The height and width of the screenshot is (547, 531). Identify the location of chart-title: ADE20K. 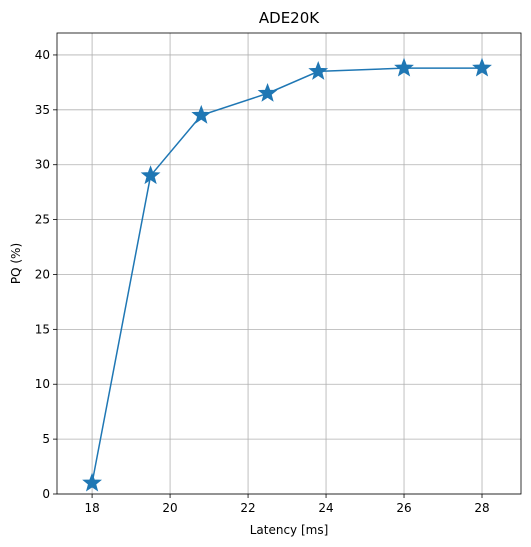
(289, 18).